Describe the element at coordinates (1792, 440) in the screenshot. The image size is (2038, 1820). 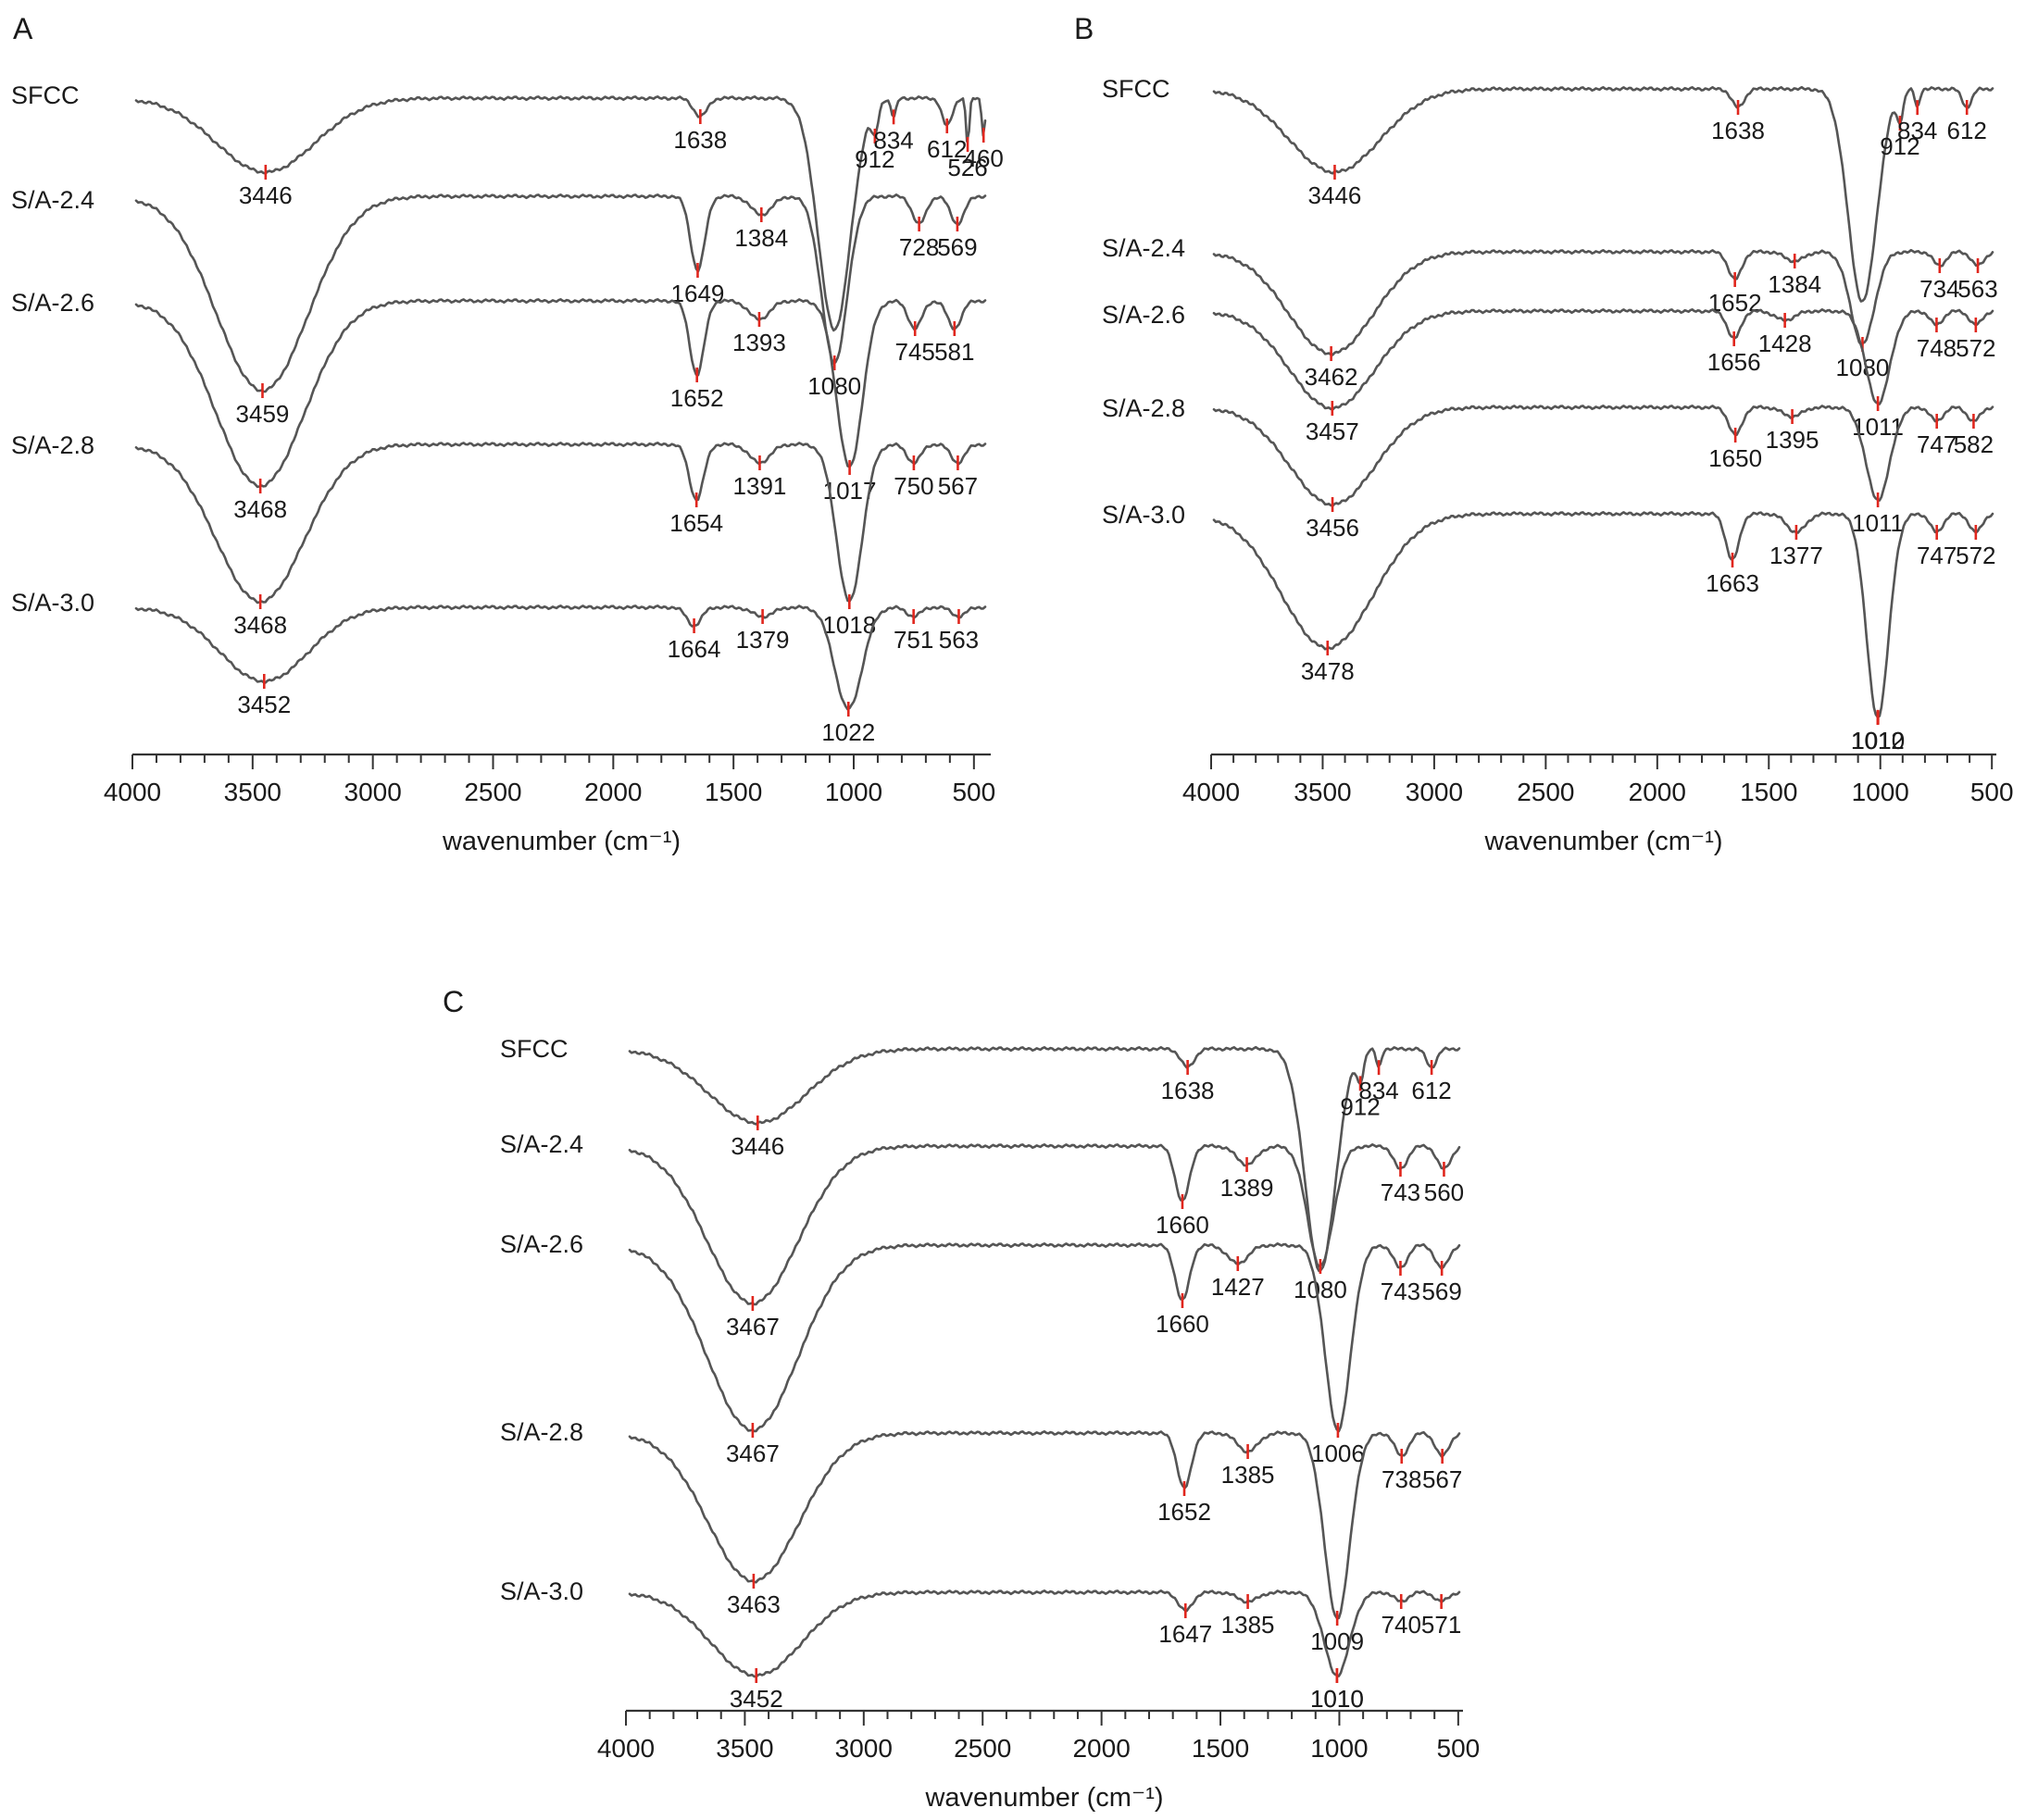
I see `peak-label: 1395` at that location.